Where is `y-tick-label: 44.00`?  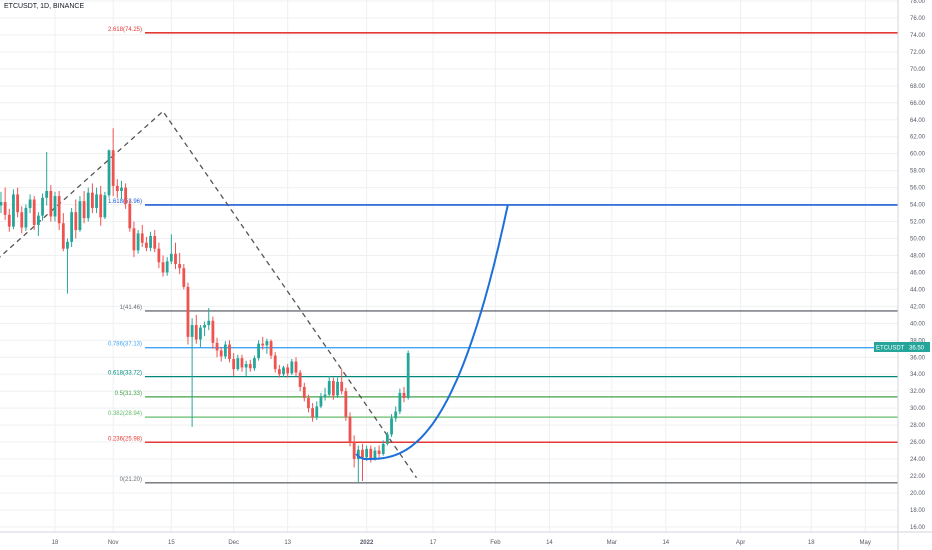 y-tick-label: 44.00 is located at coordinates (918, 290).